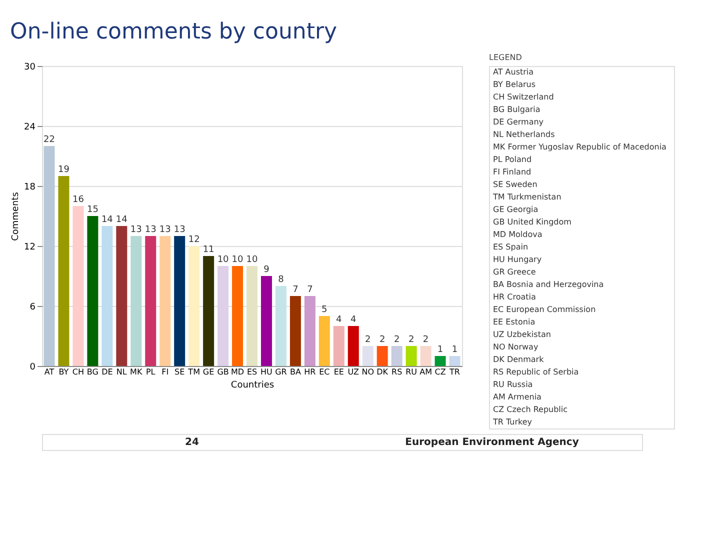 The width and height of the screenshot is (720, 540). What do you see at coordinates (30, 67) in the screenshot?
I see `y-tick-label: 30` at bounding box center [30, 67].